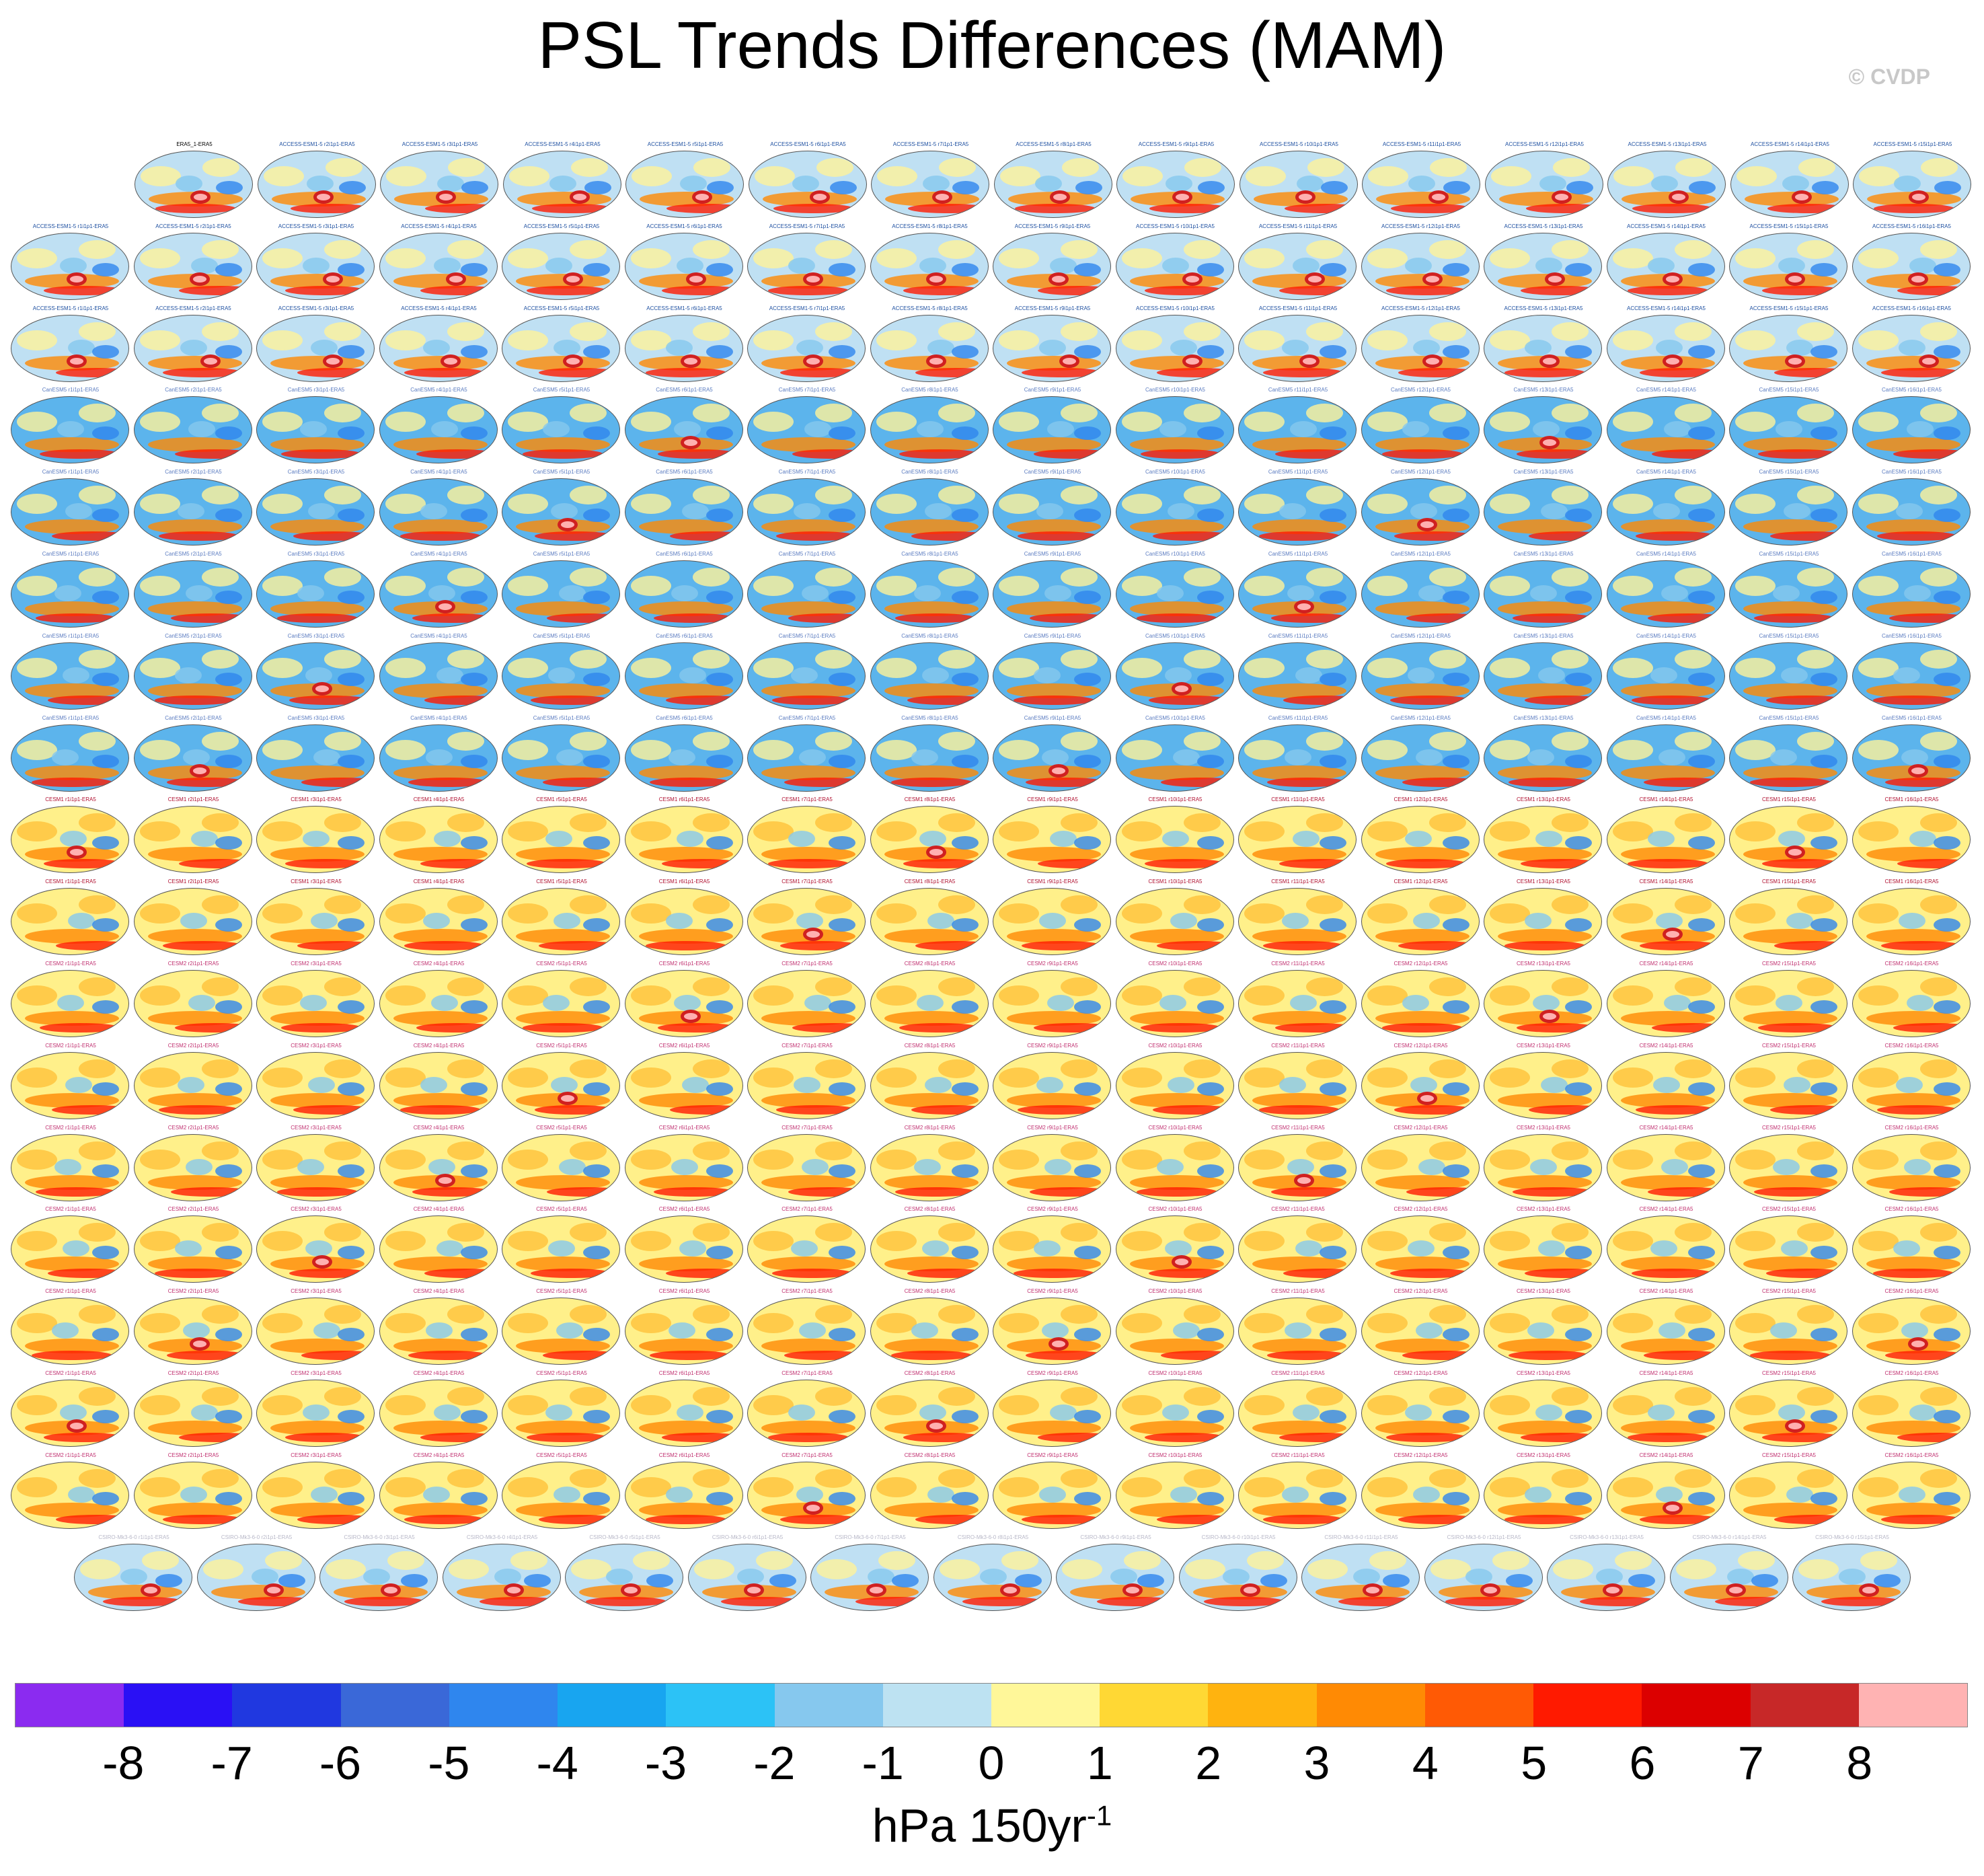 The width and height of the screenshot is (1984, 1876). Describe the element at coordinates (1175, 918) in the screenshot. I see `map-panel: CESM1 r10i1p1-ERA5` at that location.